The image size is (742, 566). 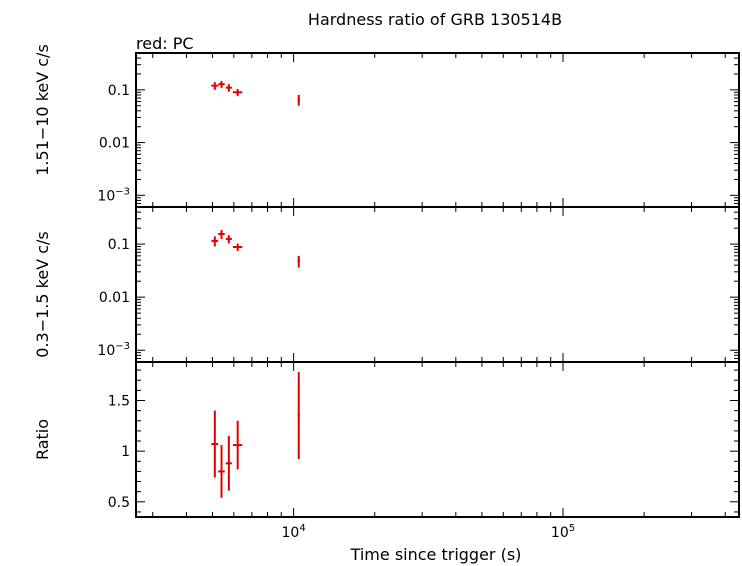 What do you see at coordinates (42, 294) in the screenshot?
I see `y-axis-label-soft: 0.3−1.5 keV c/s` at bounding box center [42, 294].